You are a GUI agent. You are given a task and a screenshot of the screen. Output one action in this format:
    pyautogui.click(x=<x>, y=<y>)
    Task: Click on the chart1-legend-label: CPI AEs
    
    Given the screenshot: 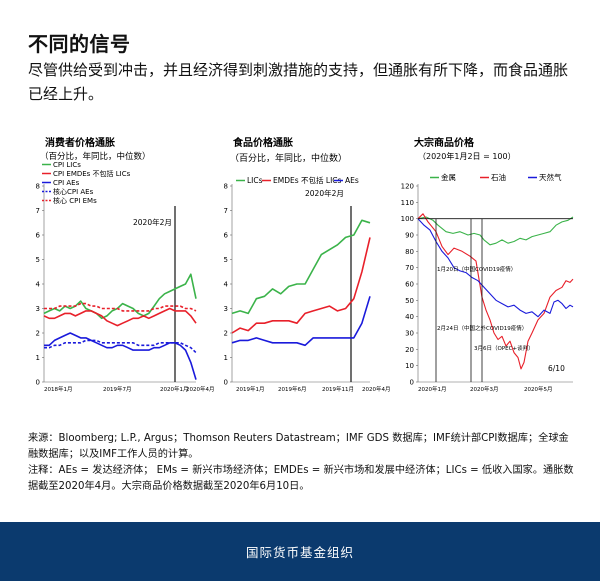 What is the action you would take?
    pyautogui.click(x=66, y=183)
    